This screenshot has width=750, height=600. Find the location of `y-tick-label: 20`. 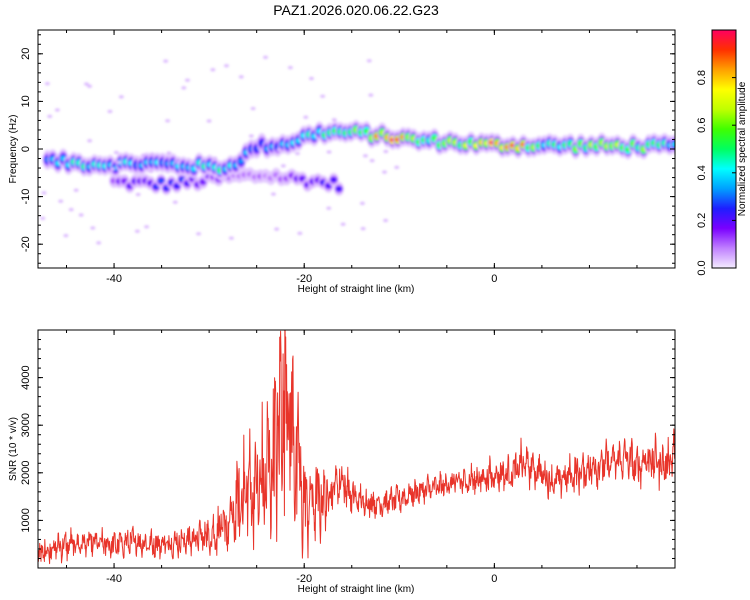

y-tick-label: 20 is located at coordinates (26, 54).